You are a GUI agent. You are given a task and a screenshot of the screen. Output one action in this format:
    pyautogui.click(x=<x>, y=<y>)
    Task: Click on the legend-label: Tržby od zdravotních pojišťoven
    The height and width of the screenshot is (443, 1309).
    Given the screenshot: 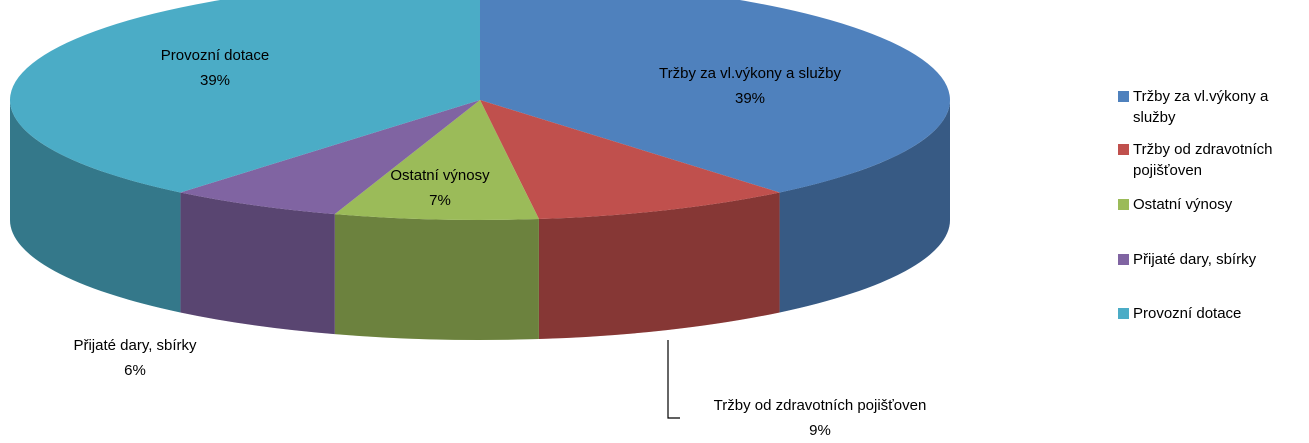 What is the action you would take?
    pyautogui.click(x=1203, y=160)
    